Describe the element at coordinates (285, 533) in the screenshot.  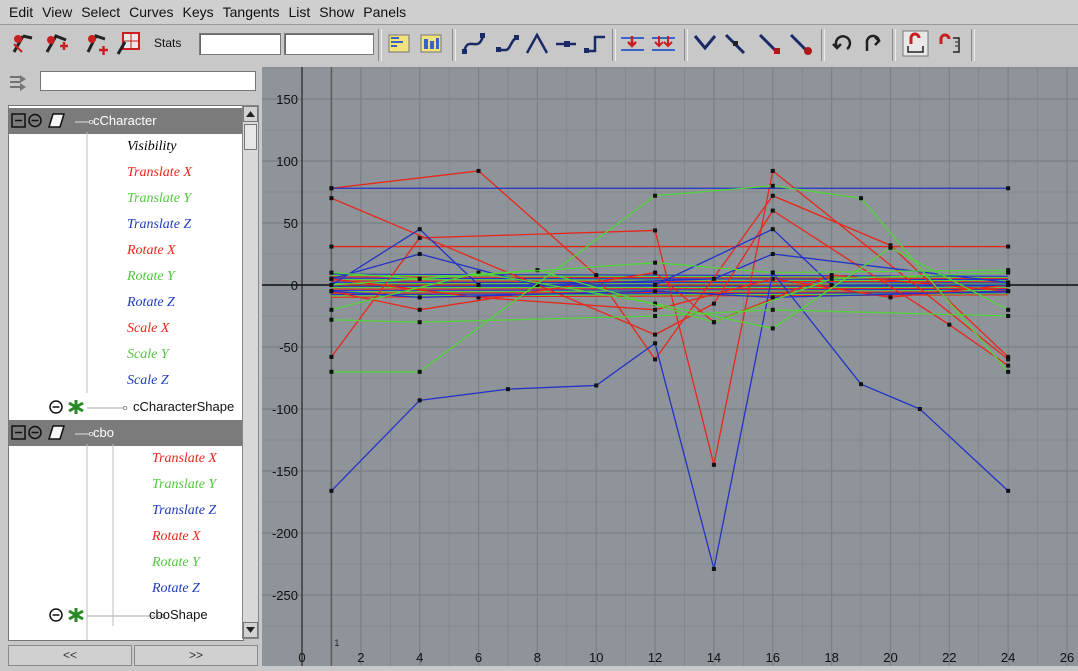
I see `y-tick-label: -200` at that location.